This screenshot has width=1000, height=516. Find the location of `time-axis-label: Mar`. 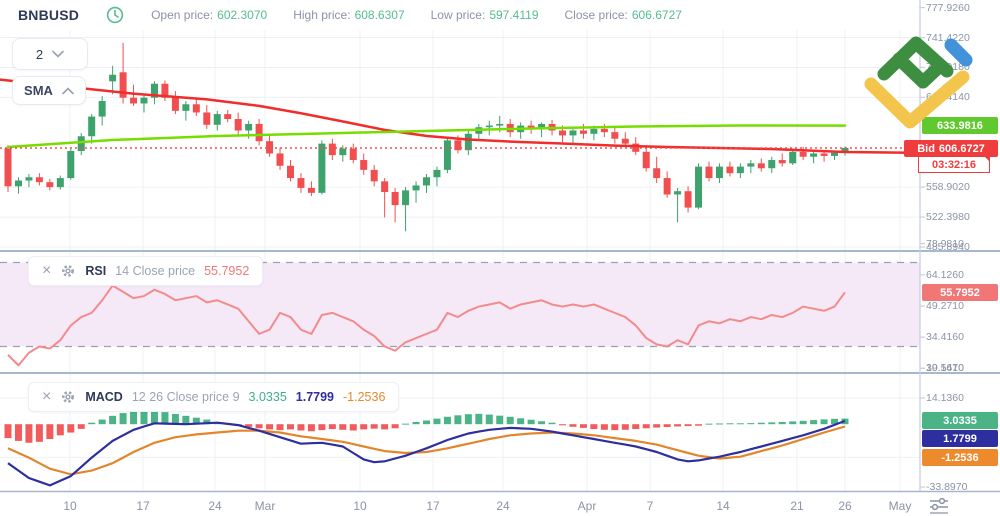

time-axis-label: Mar is located at coordinates (265, 506).